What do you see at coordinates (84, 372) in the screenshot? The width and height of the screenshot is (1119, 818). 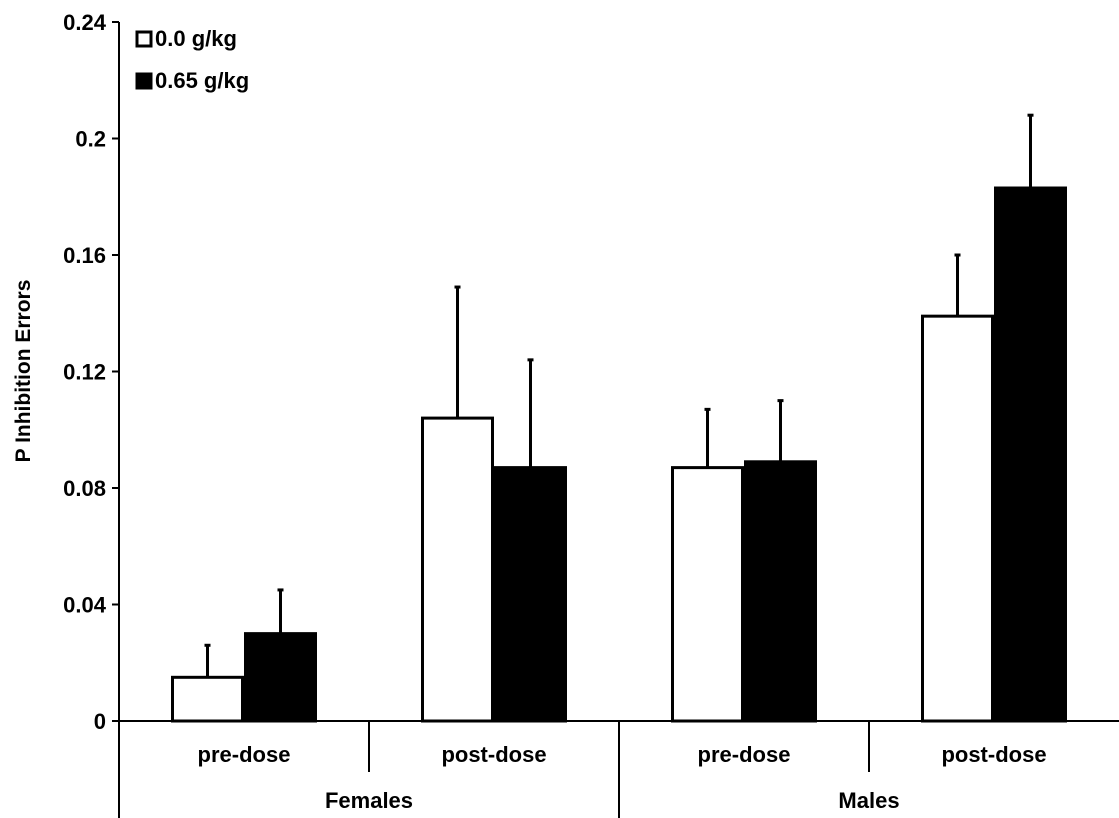 I see `y-tick-label: 0.12` at bounding box center [84, 372].